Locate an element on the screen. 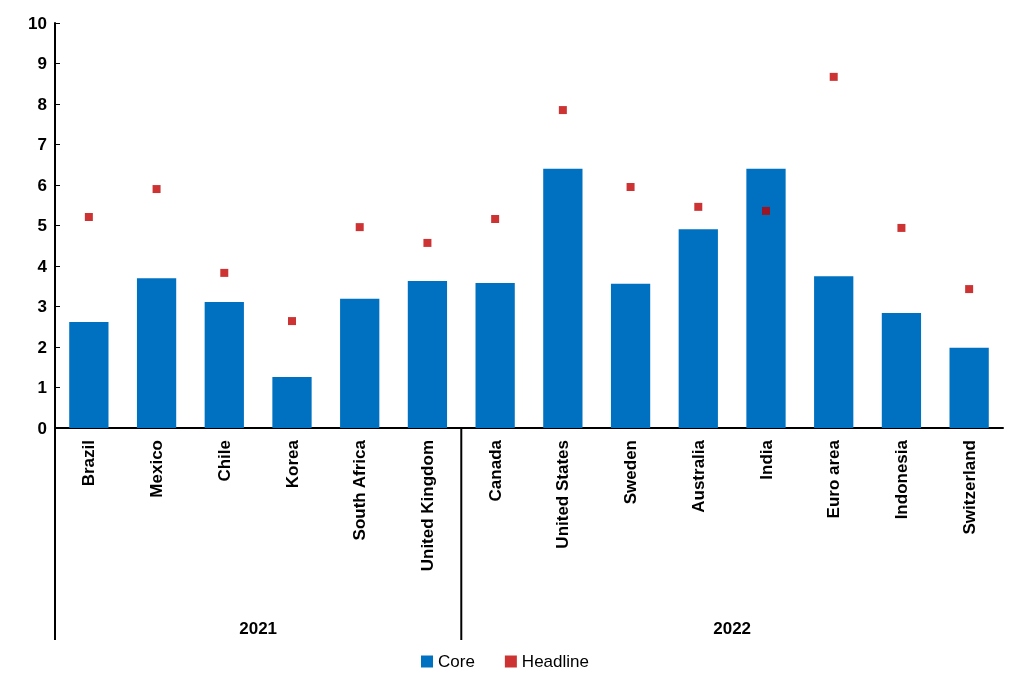 This screenshot has width=1010, height=677. y-tick-label: 7 is located at coordinates (42, 144).